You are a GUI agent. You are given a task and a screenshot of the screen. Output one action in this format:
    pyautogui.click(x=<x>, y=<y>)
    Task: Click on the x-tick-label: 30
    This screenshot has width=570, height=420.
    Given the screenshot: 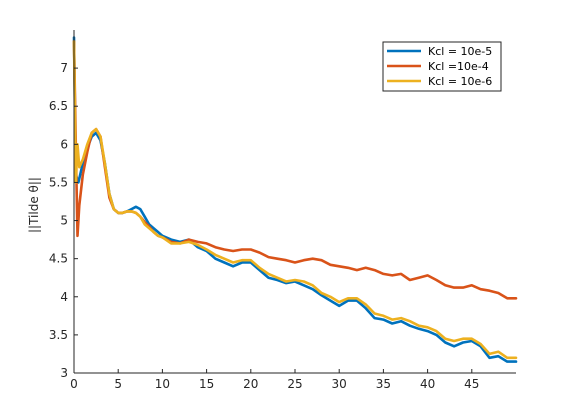 What is the action you would take?
    pyautogui.click(x=339, y=384)
    